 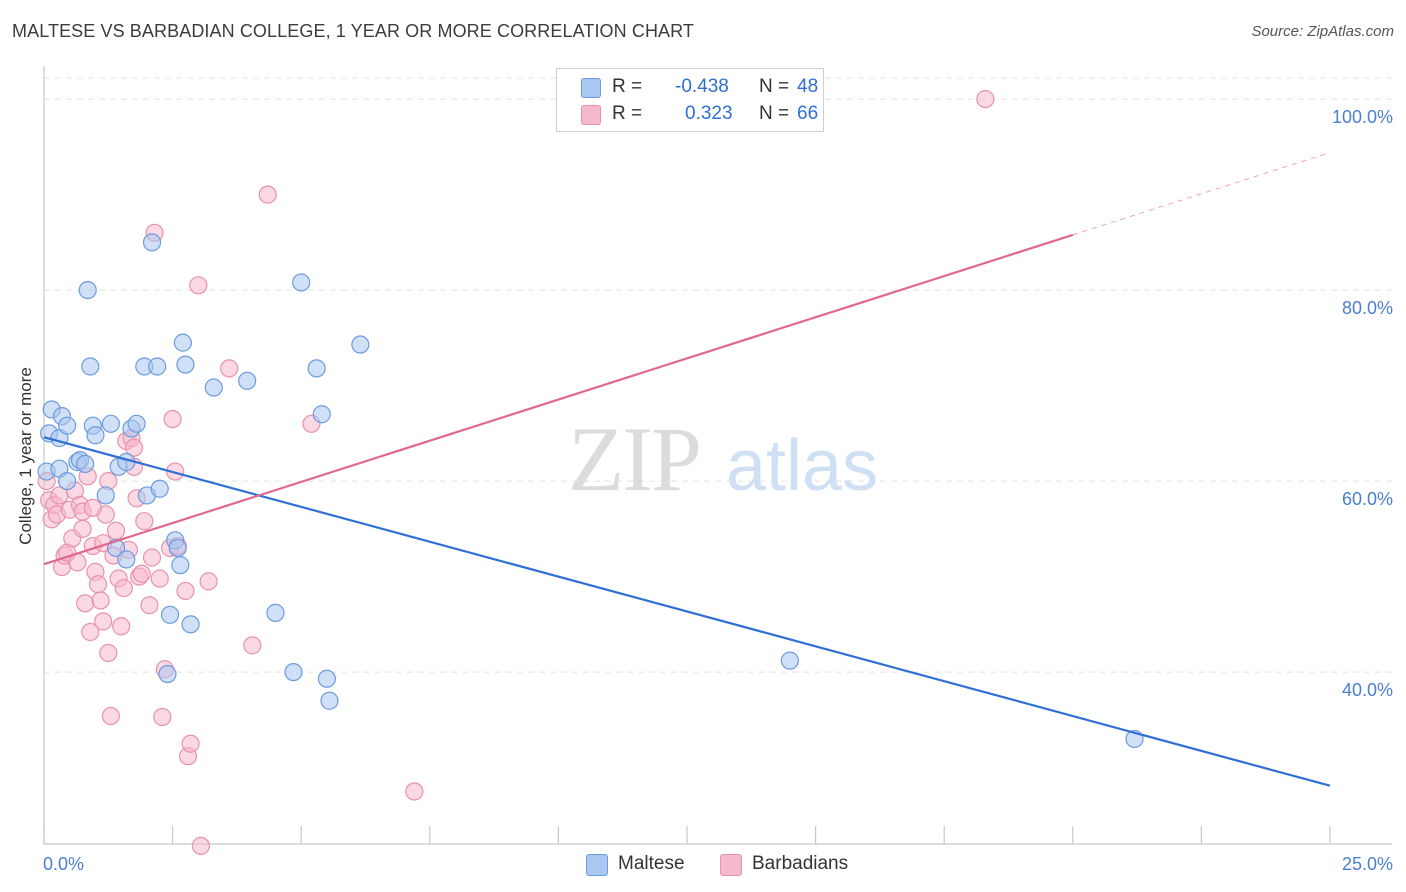 I want to click on correlation-legend: R = -0.438 N = 48 R = 0.323 N = 66, so click(x=690, y=100).